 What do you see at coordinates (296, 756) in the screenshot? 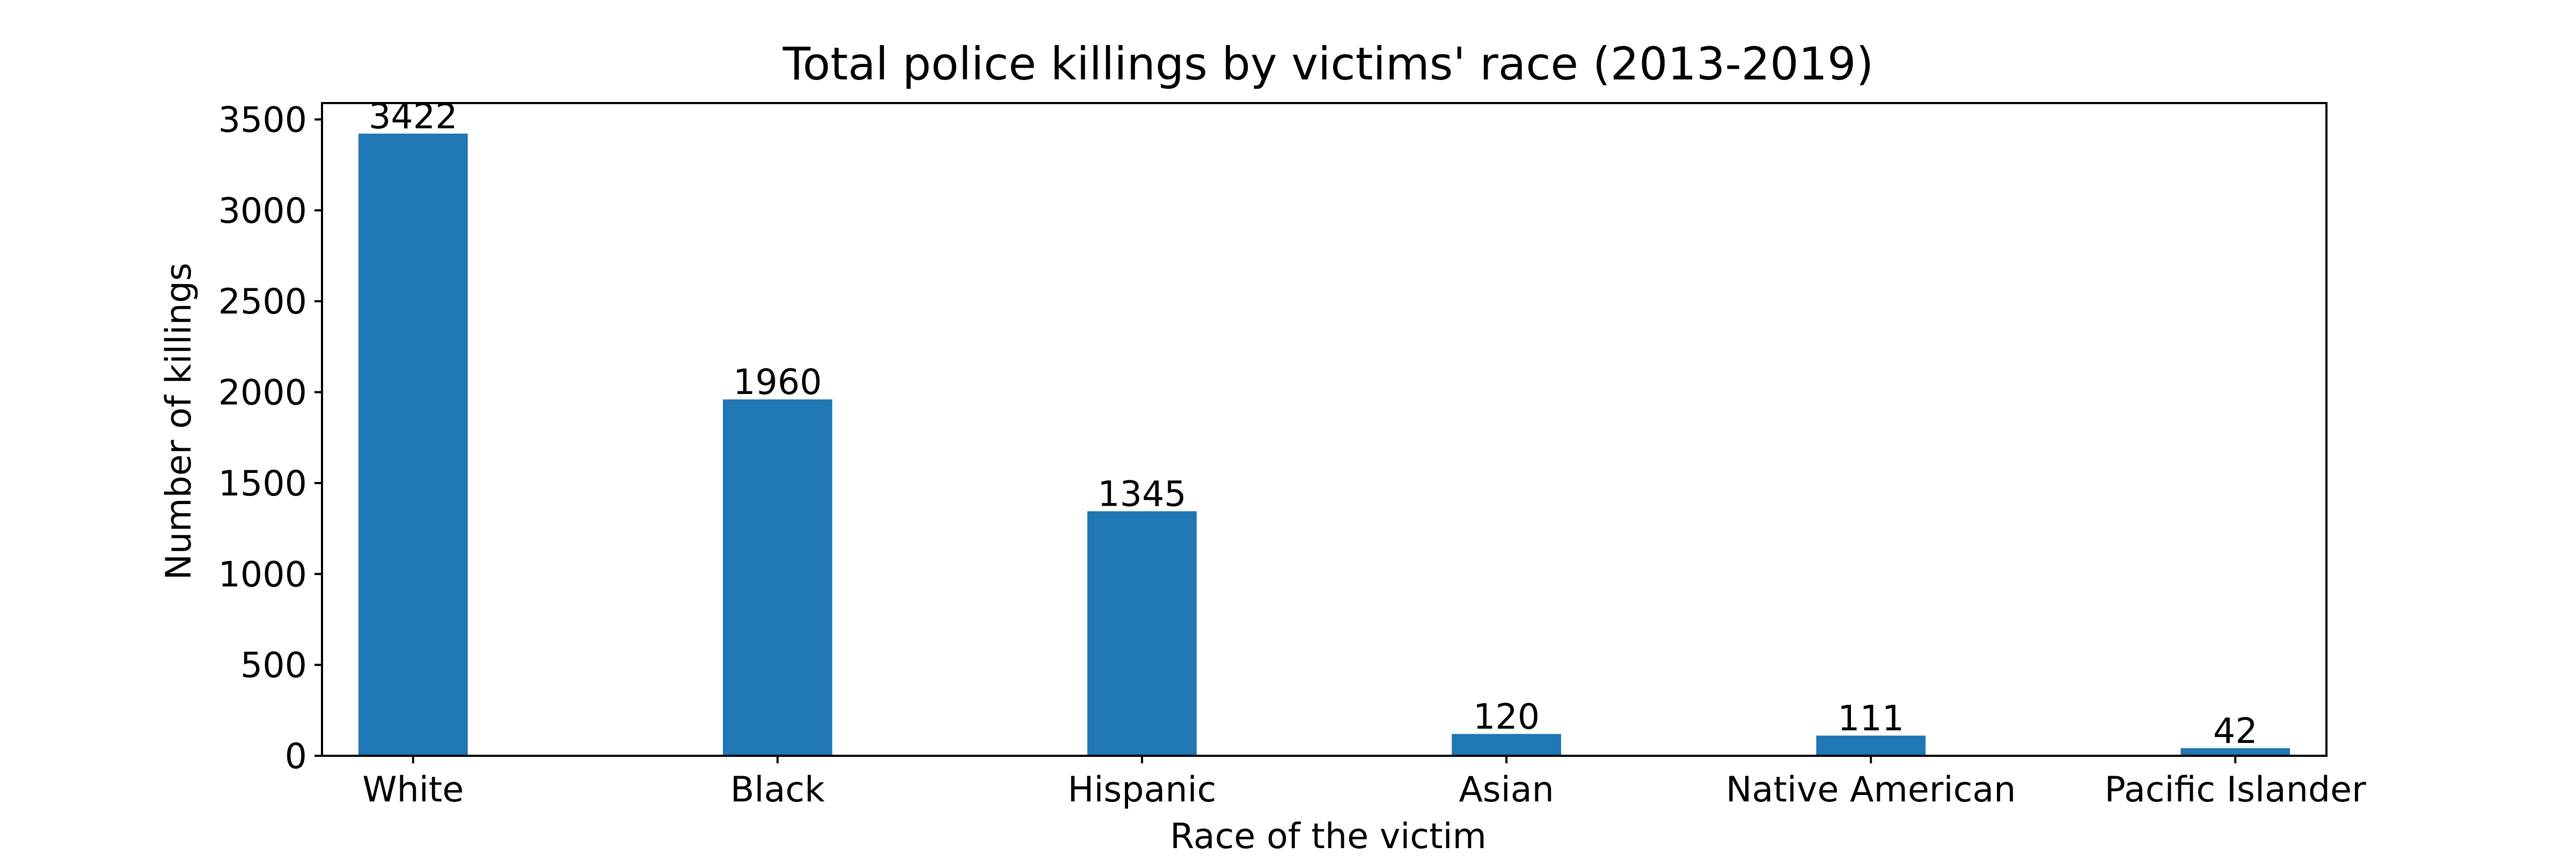
I see `y-tick-label-0: 0` at bounding box center [296, 756].